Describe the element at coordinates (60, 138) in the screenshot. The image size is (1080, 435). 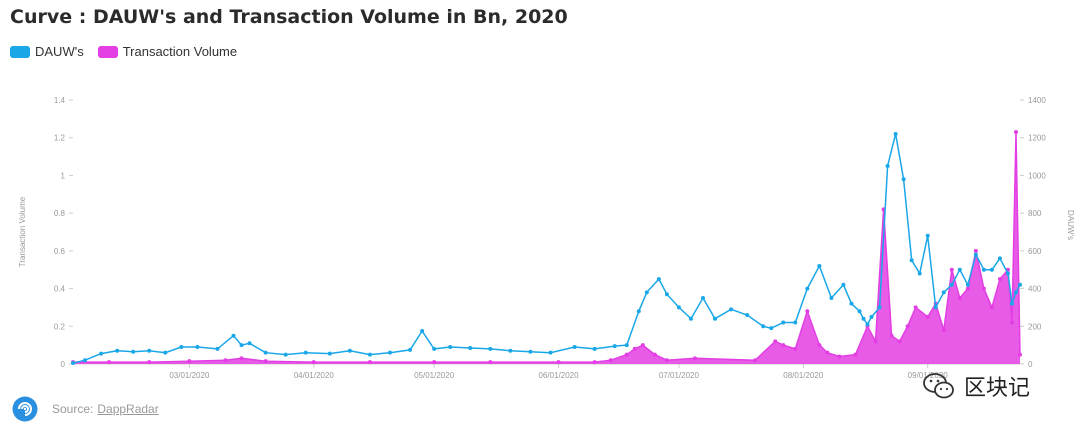
I see `y-left-tick-label: 1.2` at that location.